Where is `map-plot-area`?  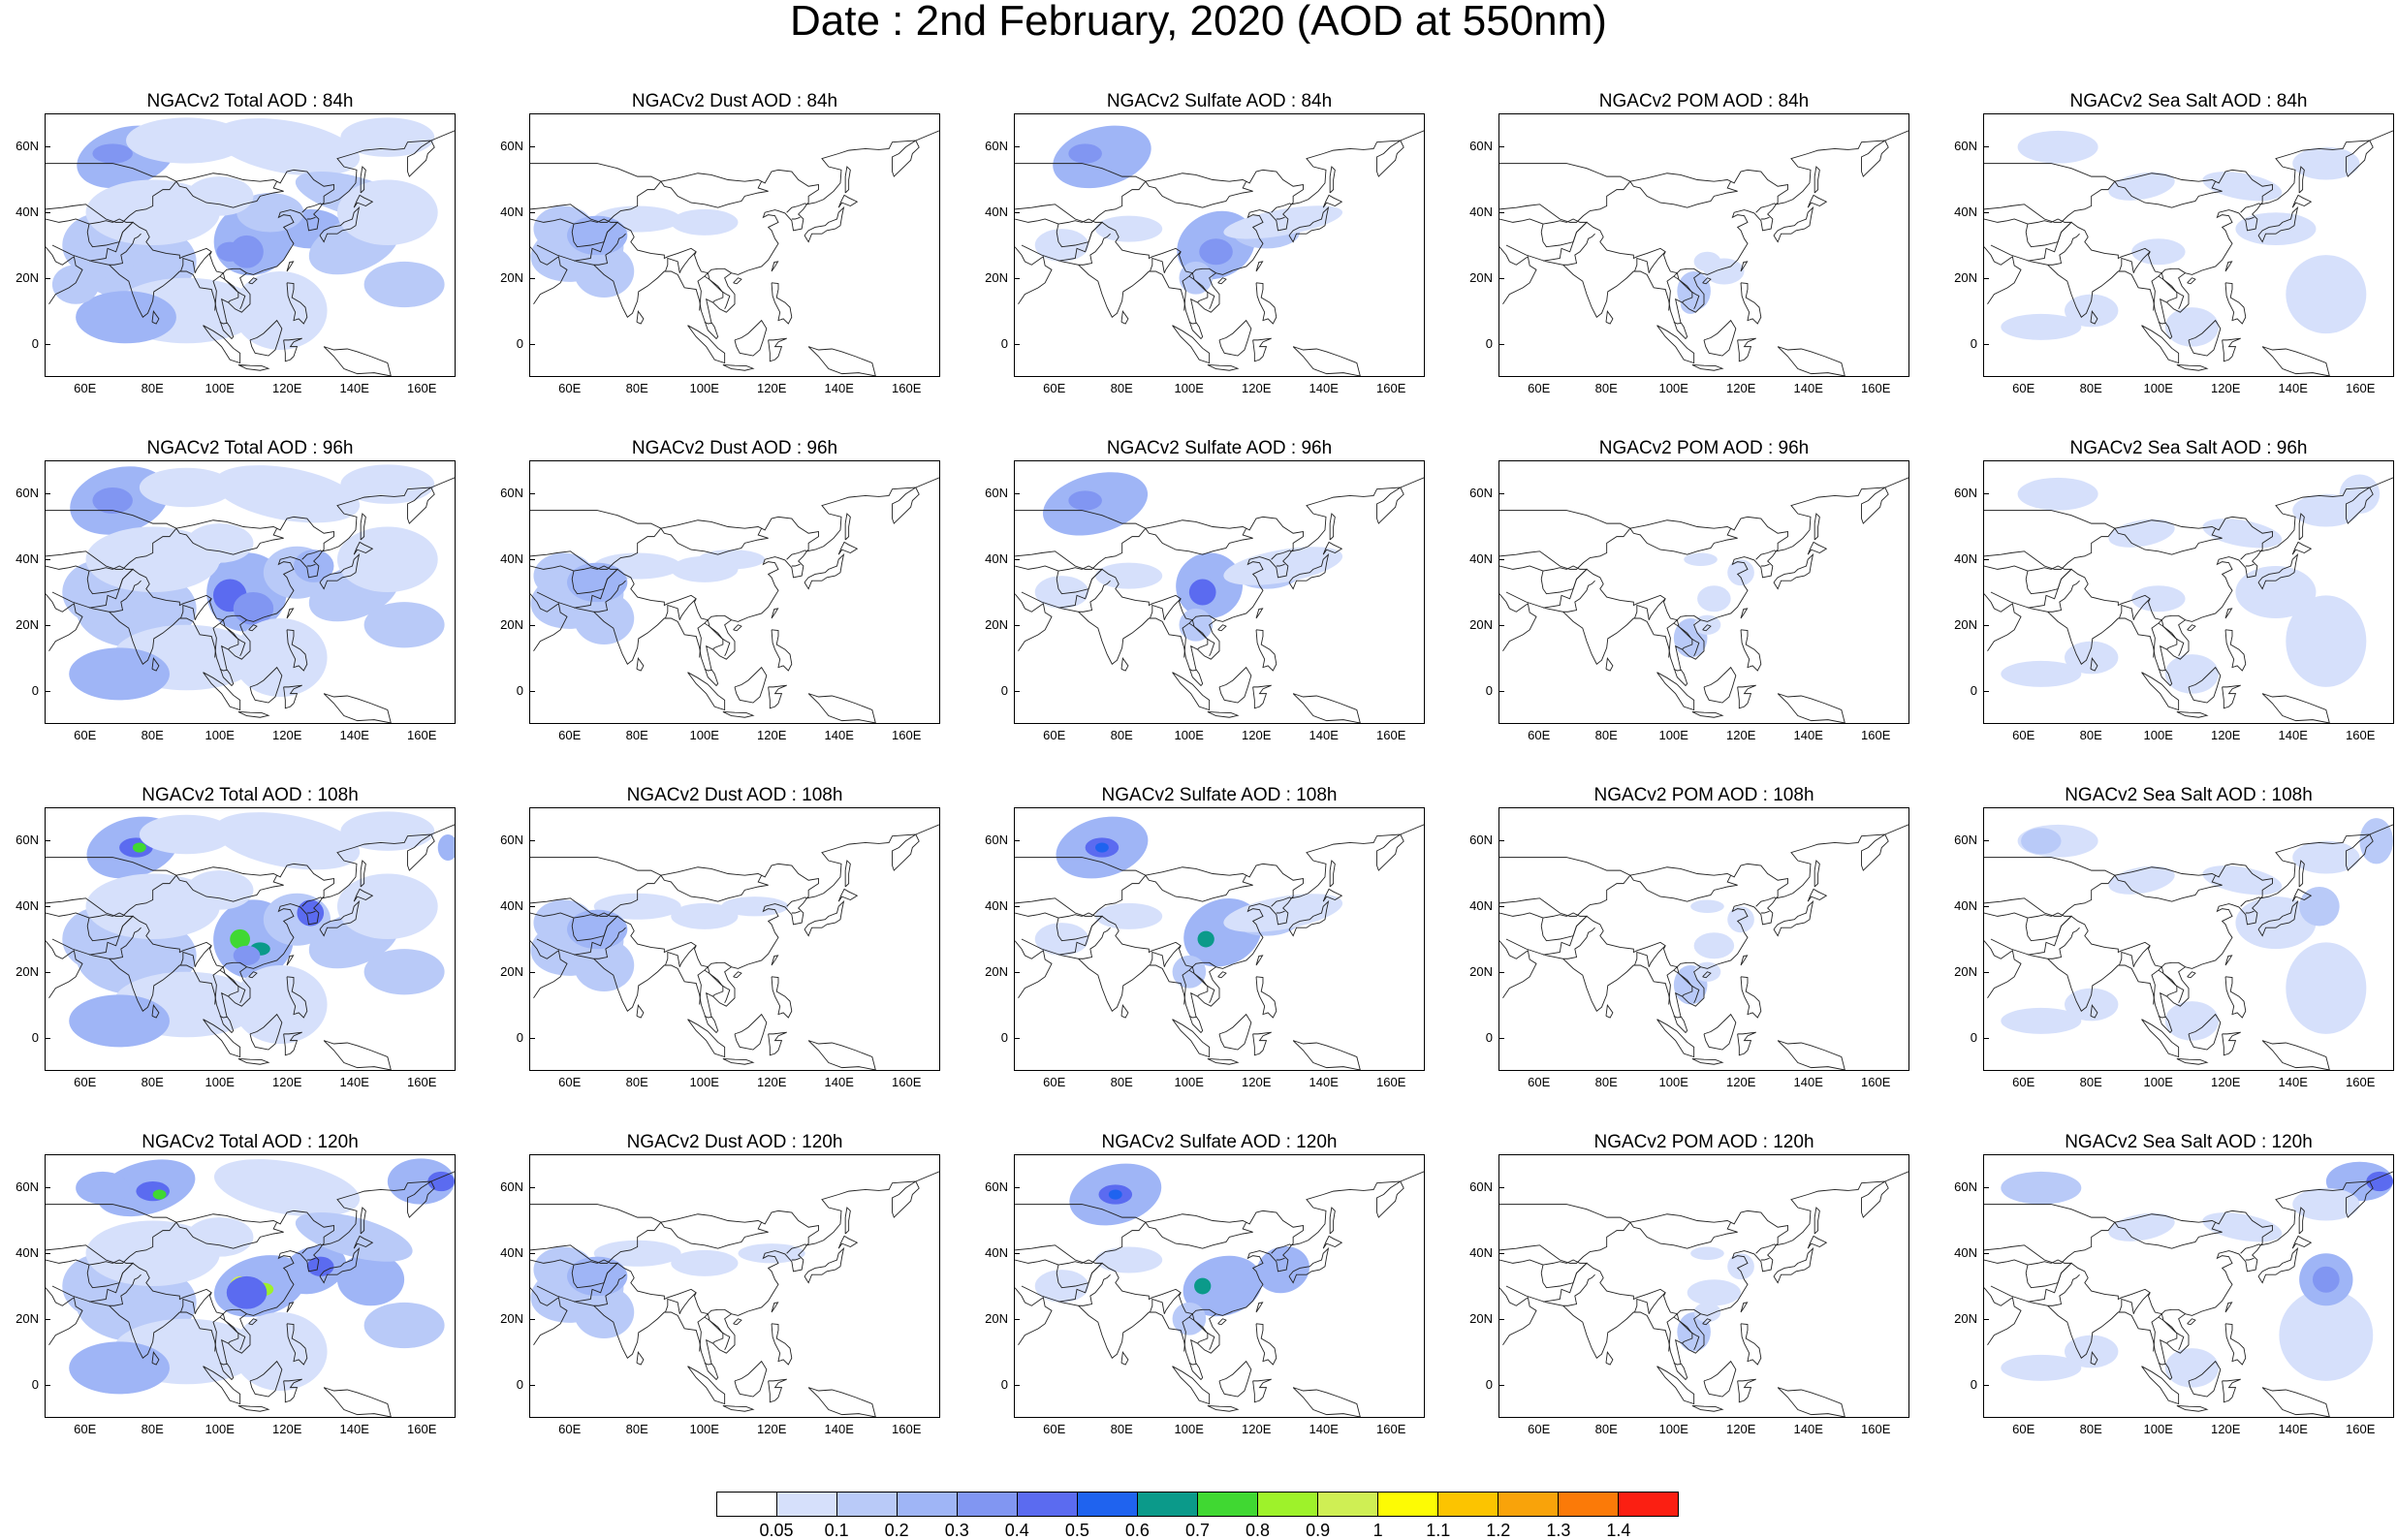 map-plot-area is located at coordinates (1703, 245).